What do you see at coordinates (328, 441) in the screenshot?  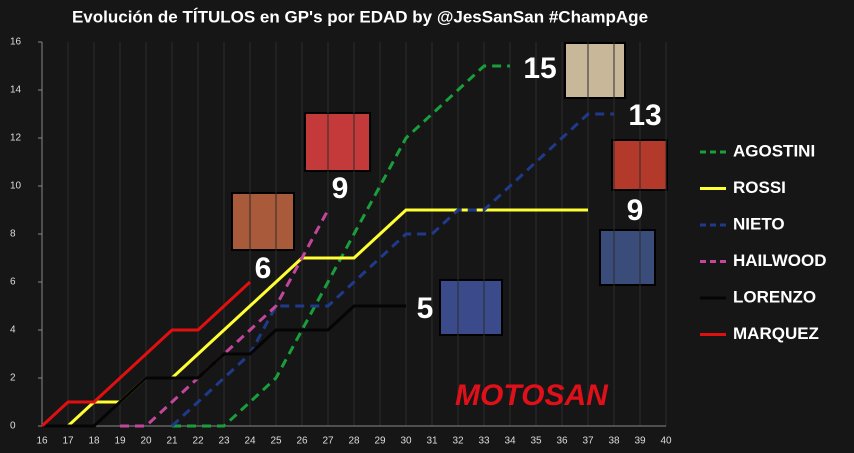 I see `x-tick-label: 27` at bounding box center [328, 441].